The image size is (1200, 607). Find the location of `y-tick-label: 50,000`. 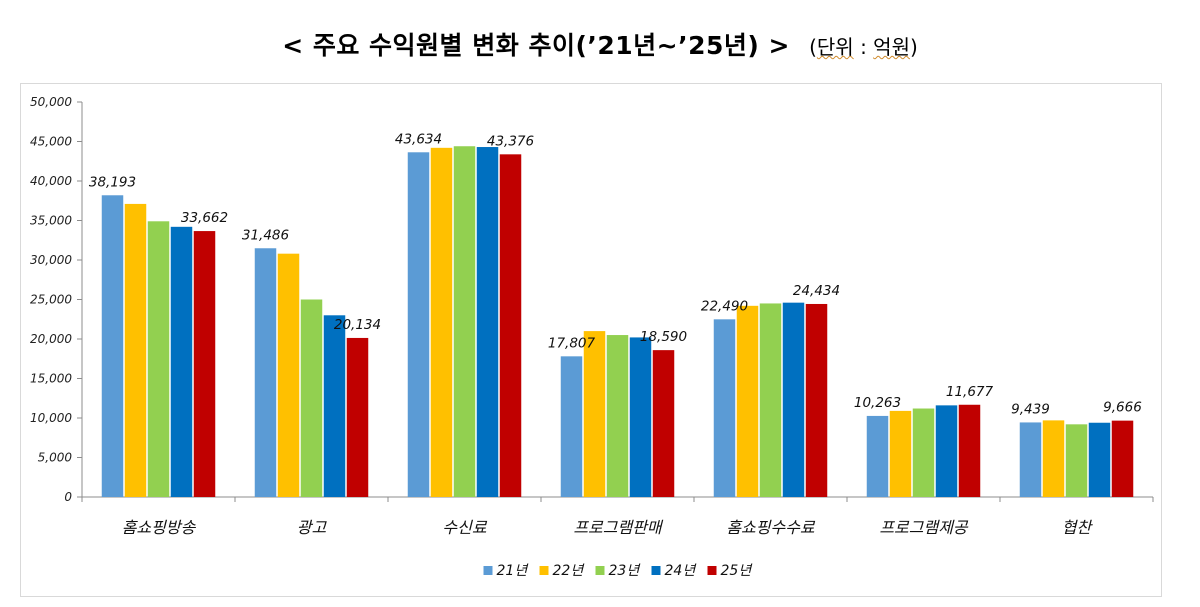

y-tick-label: 50,000 is located at coordinates (51, 102).